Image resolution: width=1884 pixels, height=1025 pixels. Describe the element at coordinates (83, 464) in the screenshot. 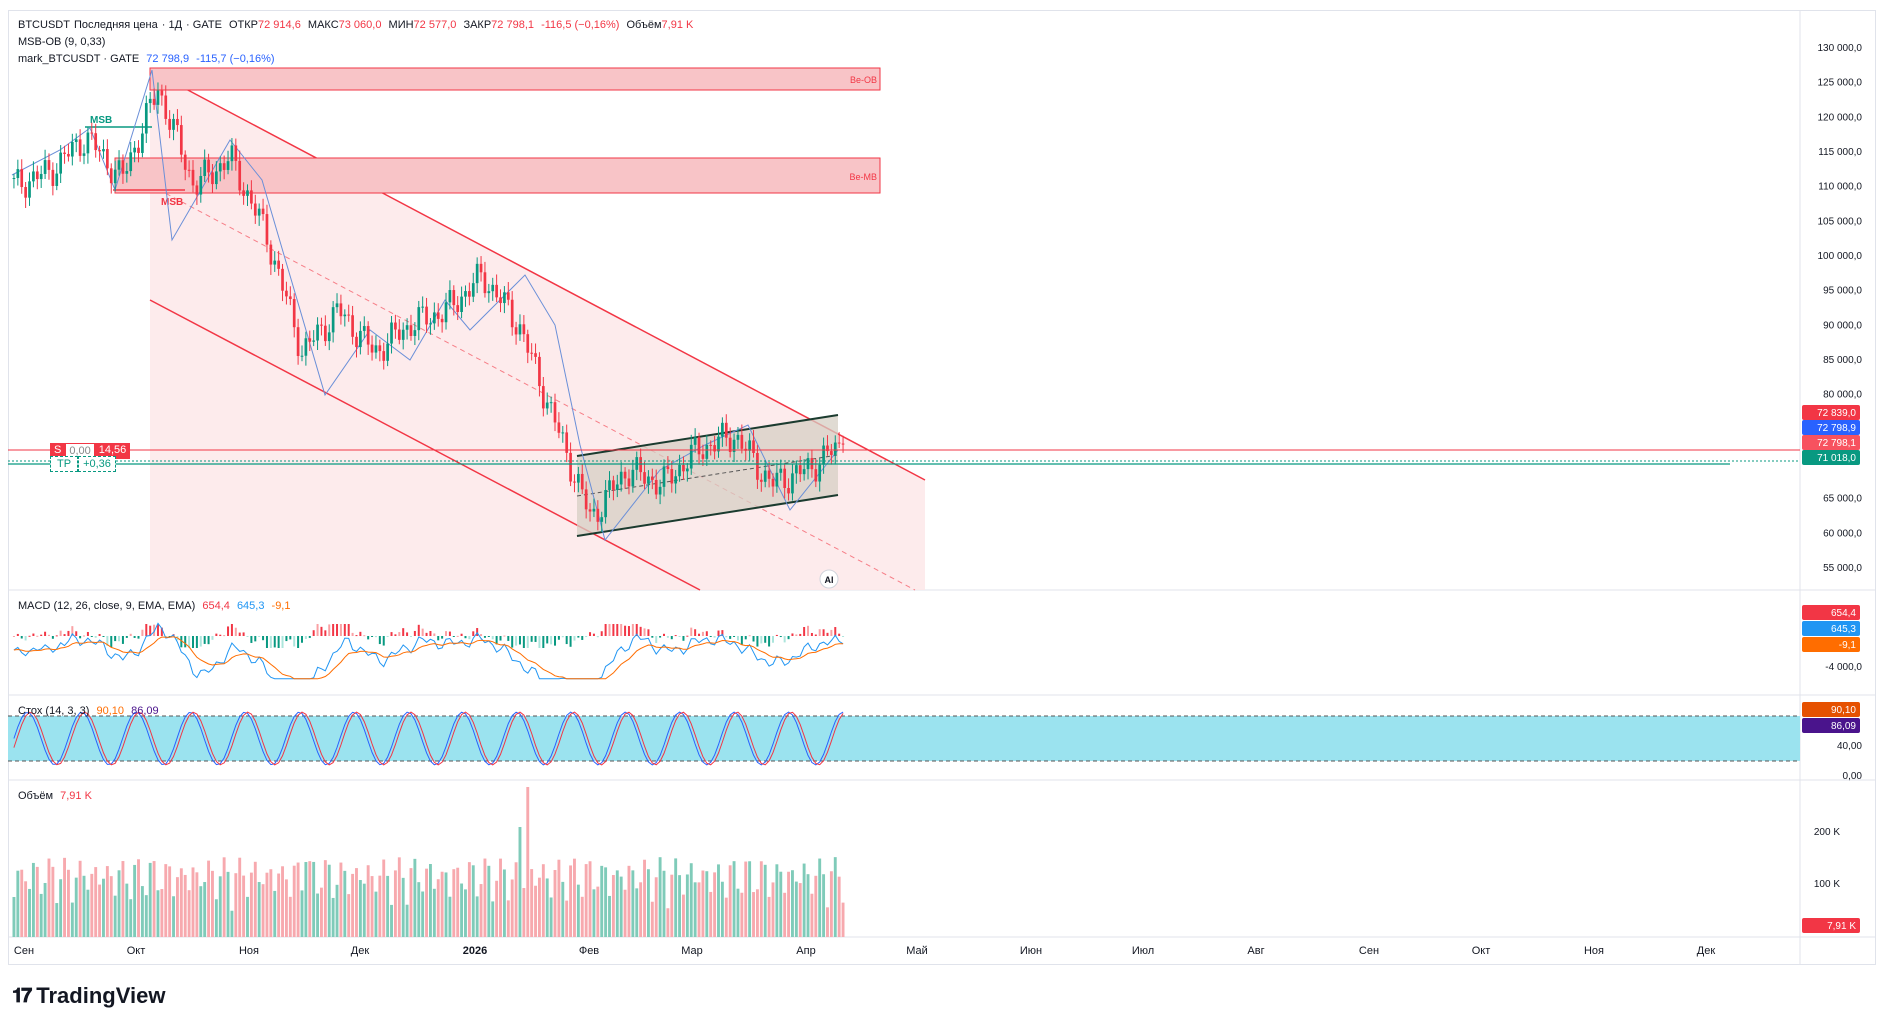

I see `tp-order-label: TP +0,36` at that location.